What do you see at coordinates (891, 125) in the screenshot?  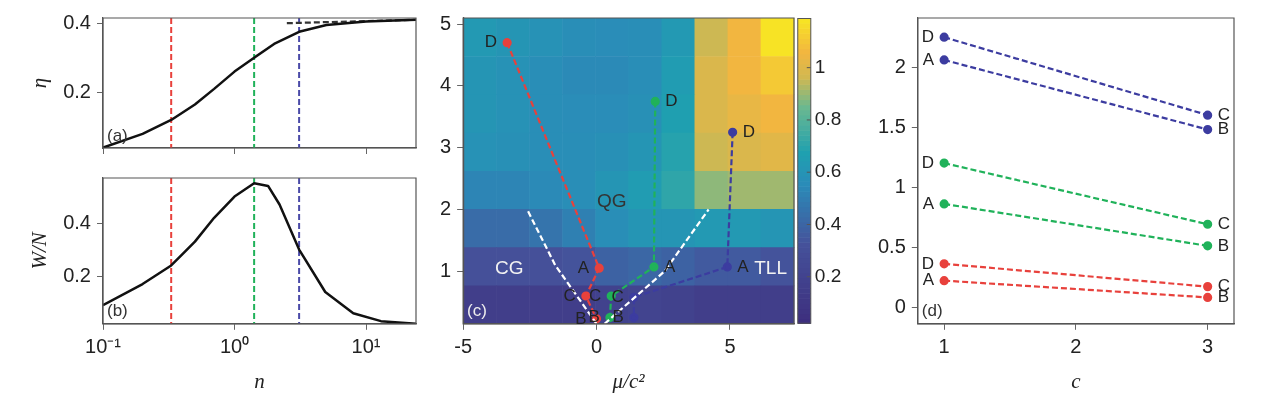 I see `y-tick-label: 1.5` at bounding box center [891, 125].